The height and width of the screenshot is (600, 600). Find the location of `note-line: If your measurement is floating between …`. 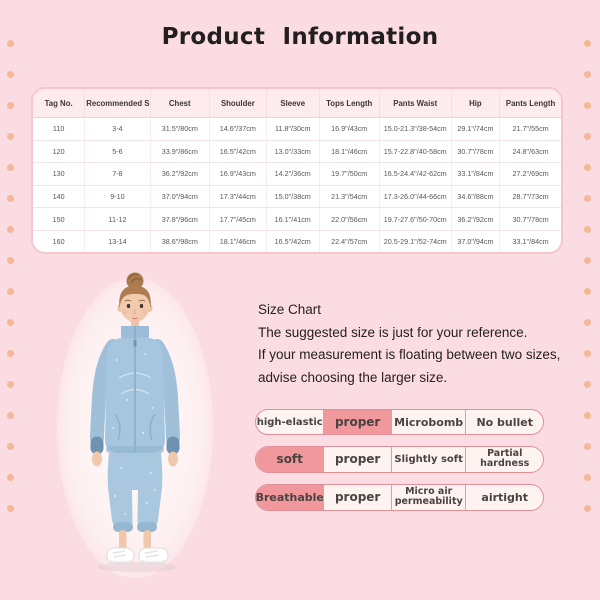

note-line: If your measurement is floating between … is located at coordinates (409, 354).